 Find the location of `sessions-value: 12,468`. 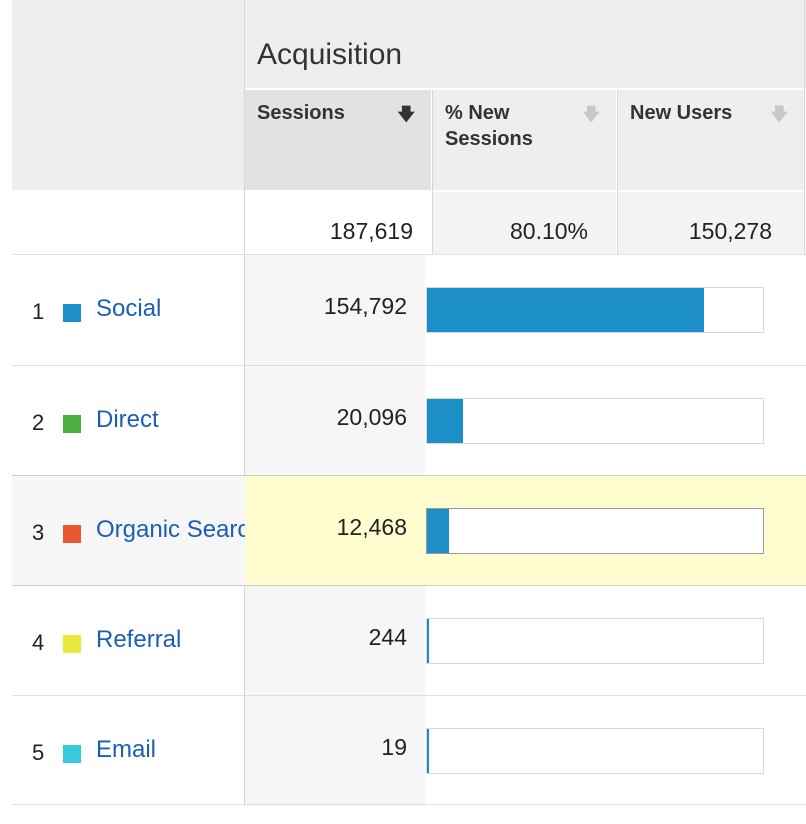

sessions-value: 12,468 is located at coordinates (371, 527).